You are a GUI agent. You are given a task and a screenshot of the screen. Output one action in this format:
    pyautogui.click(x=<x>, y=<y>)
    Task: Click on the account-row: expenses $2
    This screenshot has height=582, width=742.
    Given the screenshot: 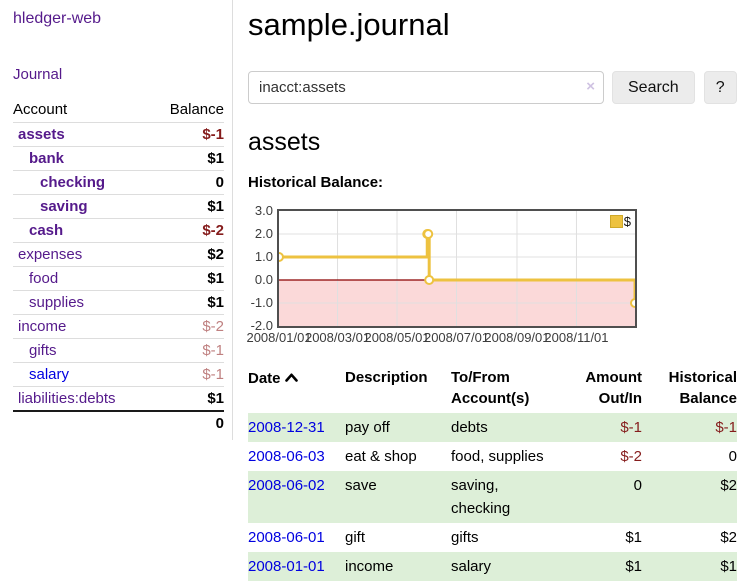 What is the action you would take?
    pyautogui.click(x=118, y=254)
    